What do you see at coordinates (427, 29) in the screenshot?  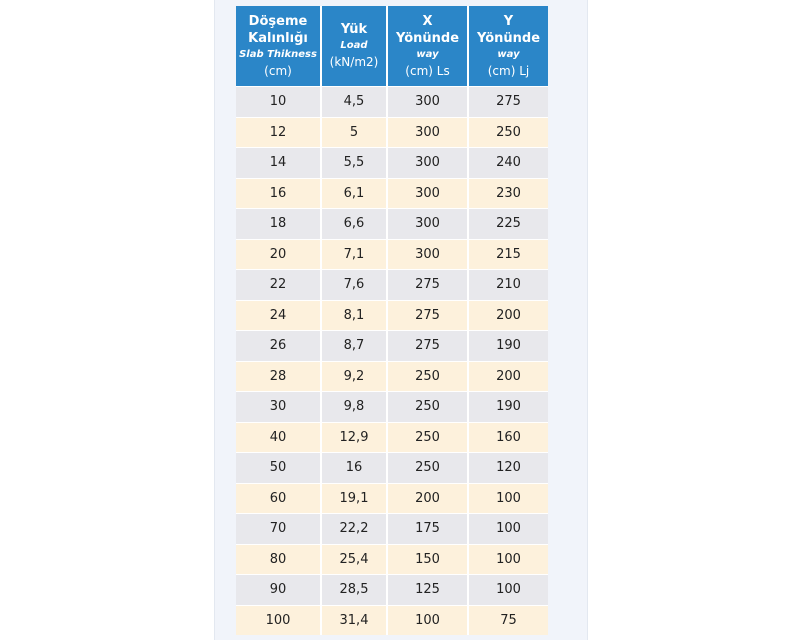 I see `header-x-way-tr: X Yönünde` at bounding box center [427, 29].